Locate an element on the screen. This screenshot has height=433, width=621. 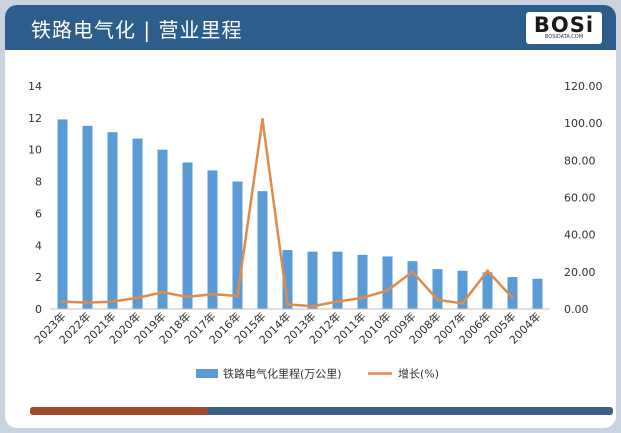
left-tick-label: 10 is located at coordinates (35, 150).